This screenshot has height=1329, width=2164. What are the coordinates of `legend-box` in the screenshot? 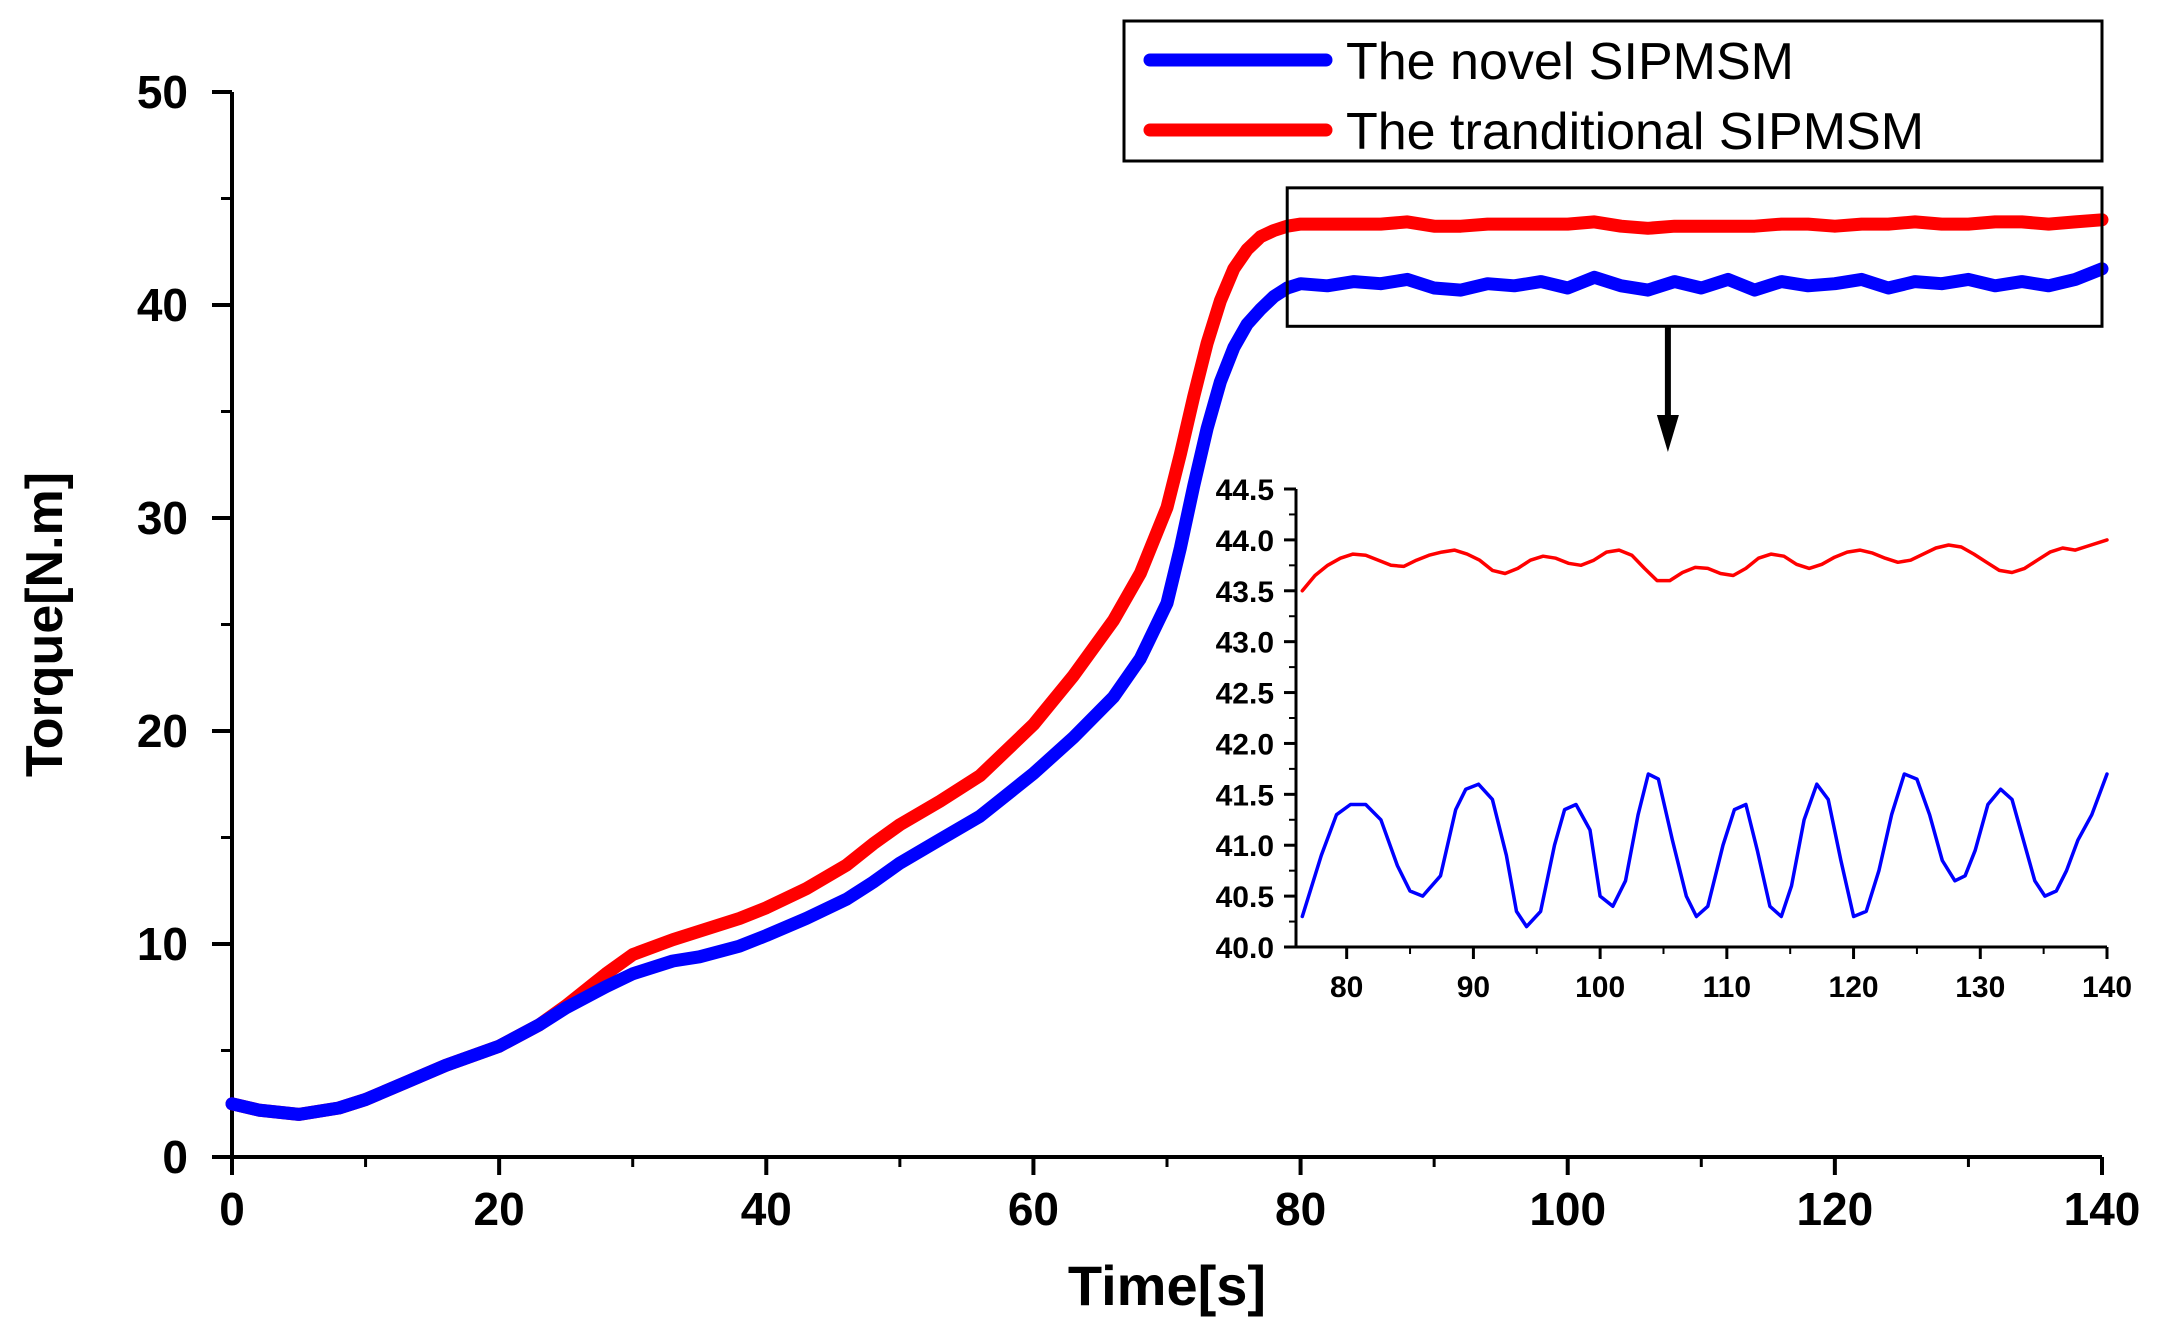 It's located at (1613, 91).